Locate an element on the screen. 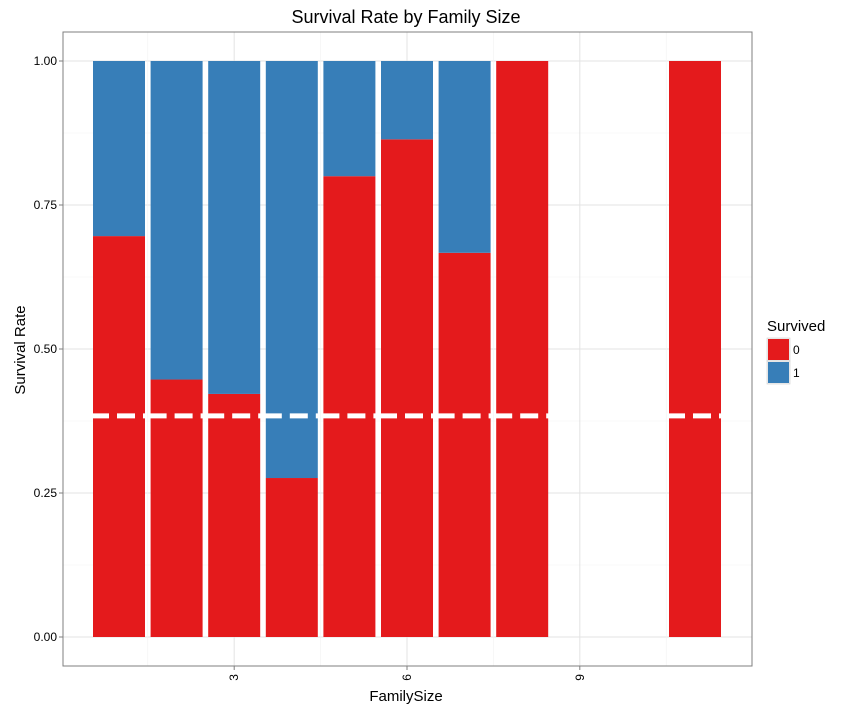 The image size is (853, 712). x-tick-label: 6 is located at coordinates (407, 677).